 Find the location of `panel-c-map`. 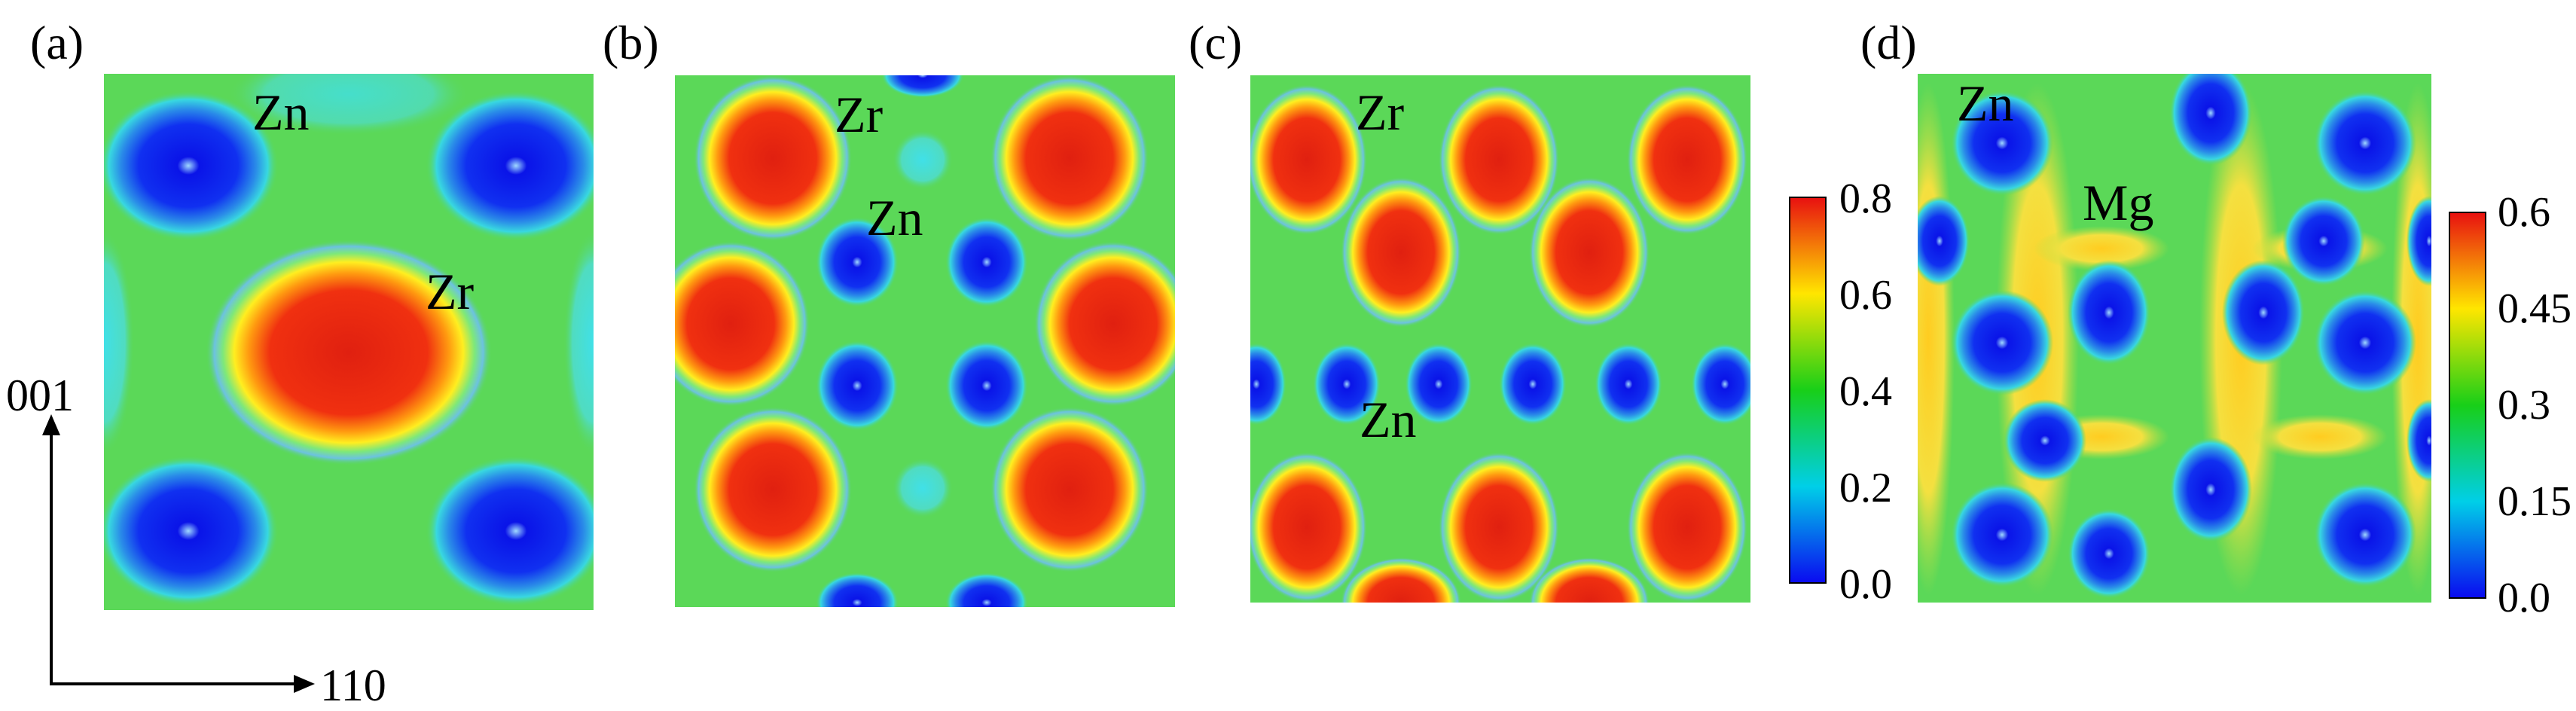

panel-c-map is located at coordinates (1500, 339).